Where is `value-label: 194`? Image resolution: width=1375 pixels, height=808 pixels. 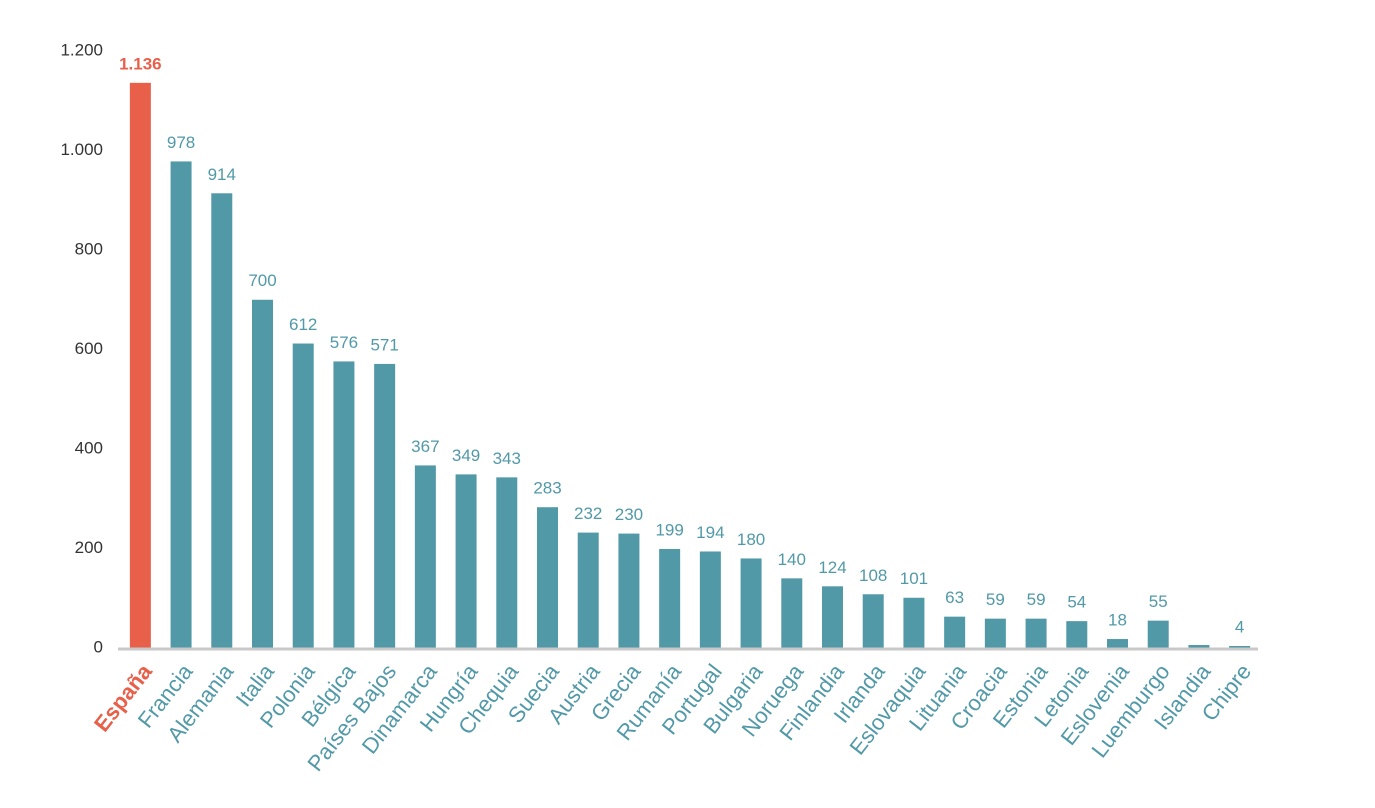
value-label: 194 is located at coordinates (710, 532).